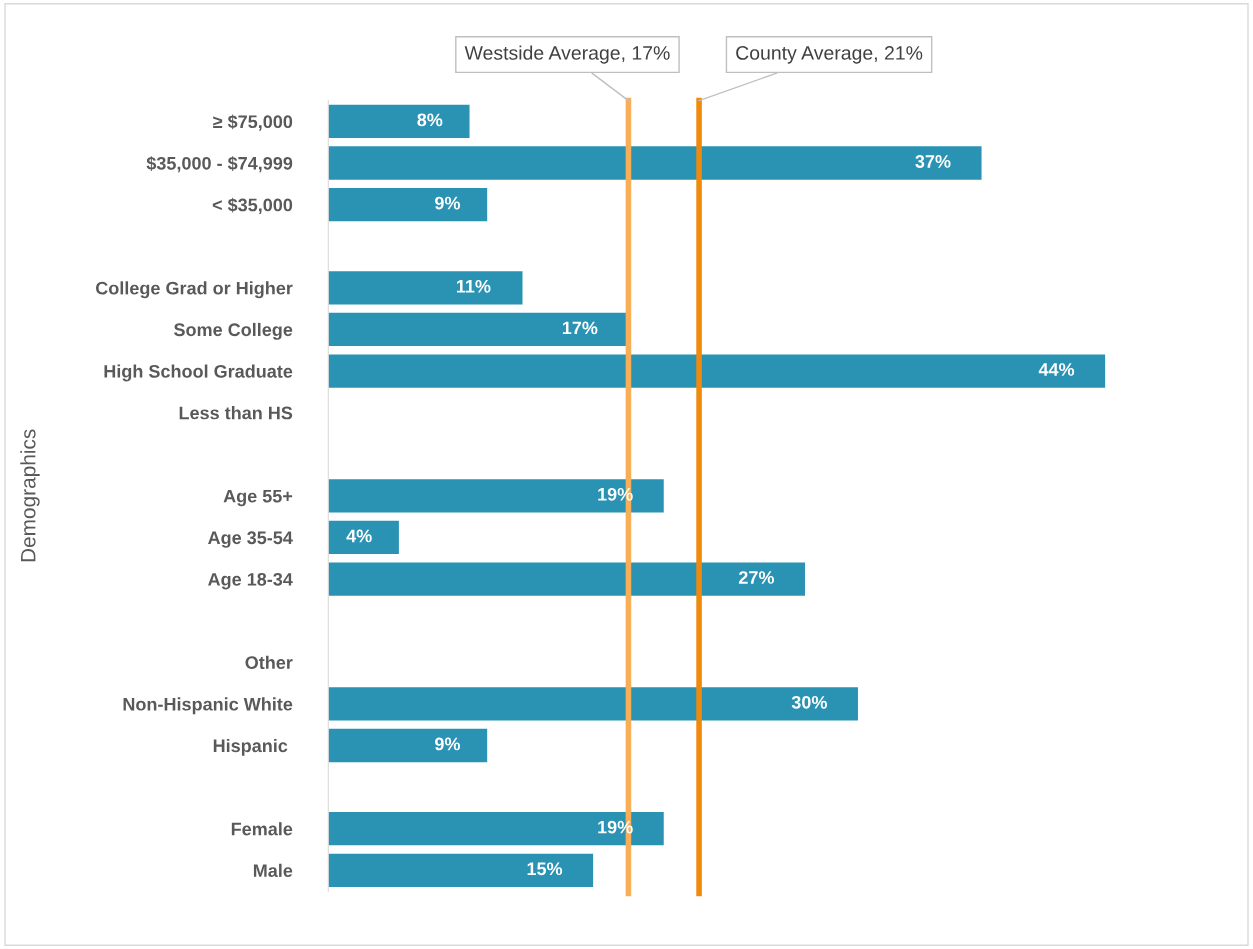 The width and height of the screenshot is (1253, 949). Describe the element at coordinates (219, 164) in the screenshot. I see `y-tick-label: $35,000 - $74,999` at that location.